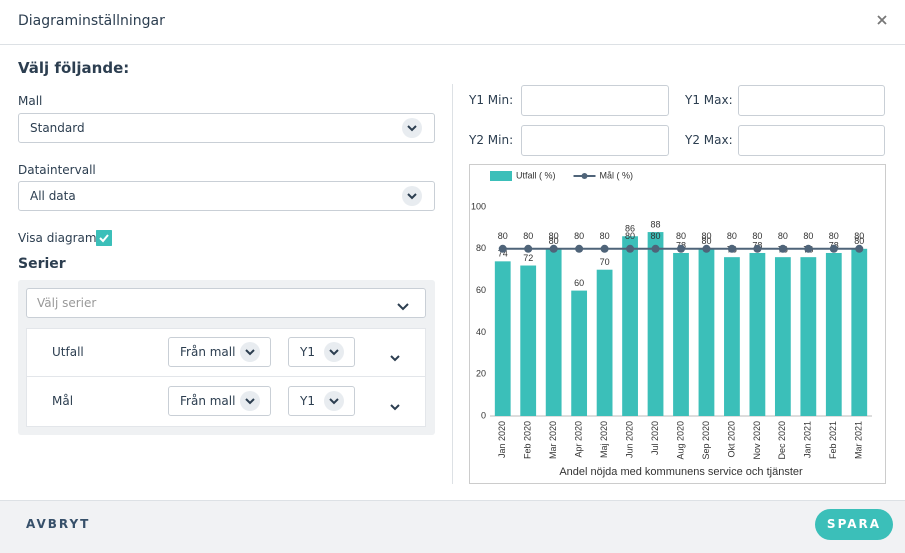  What do you see at coordinates (226, 303) in the screenshot?
I see `series-select` at bounding box center [226, 303].